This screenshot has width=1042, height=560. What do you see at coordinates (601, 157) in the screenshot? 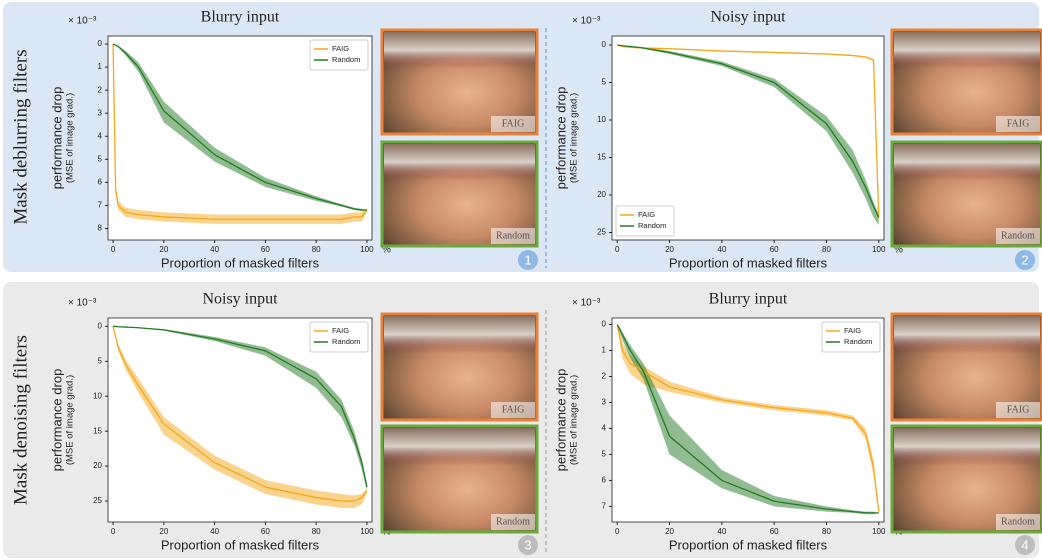
I see `y-tick-label: 15` at bounding box center [601, 157].